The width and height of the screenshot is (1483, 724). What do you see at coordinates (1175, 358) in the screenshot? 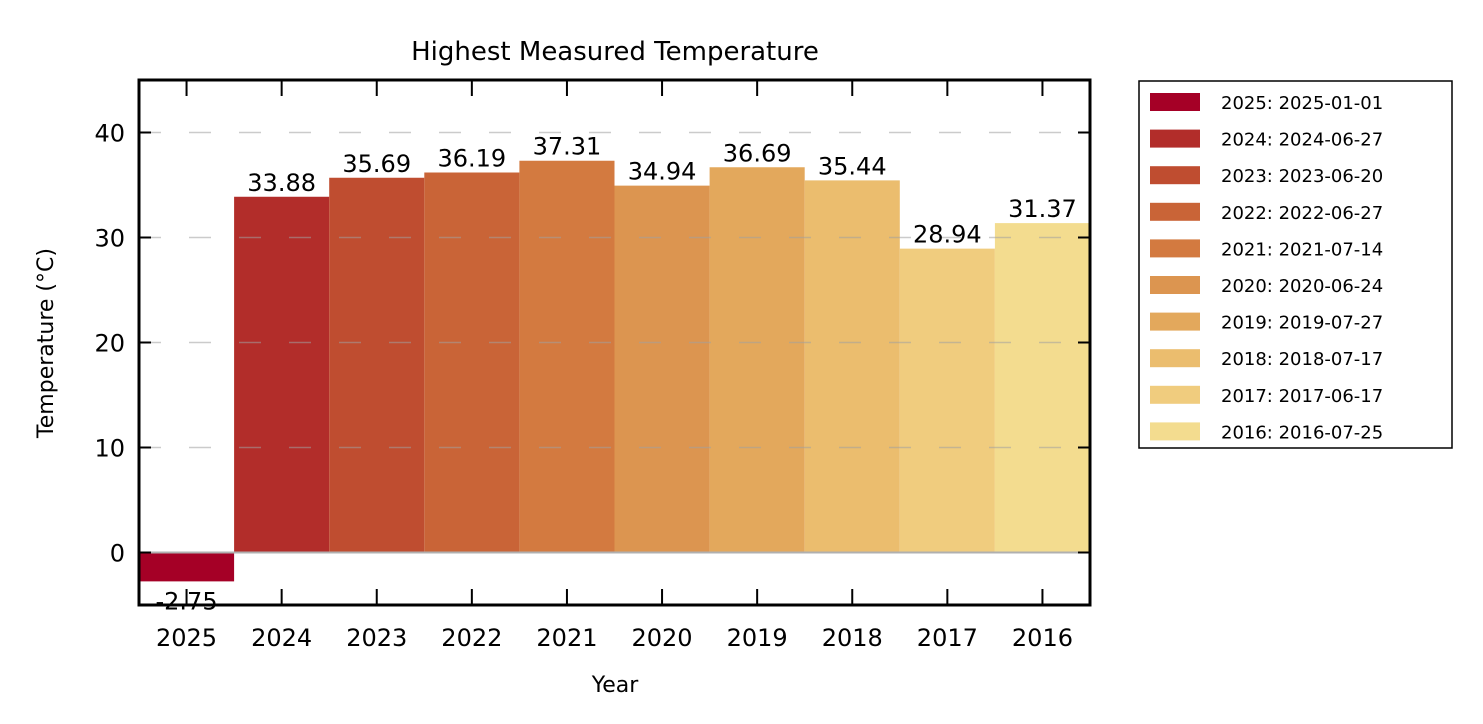
I see `legend-swatch-2018` at bounding box center [1175, 358].